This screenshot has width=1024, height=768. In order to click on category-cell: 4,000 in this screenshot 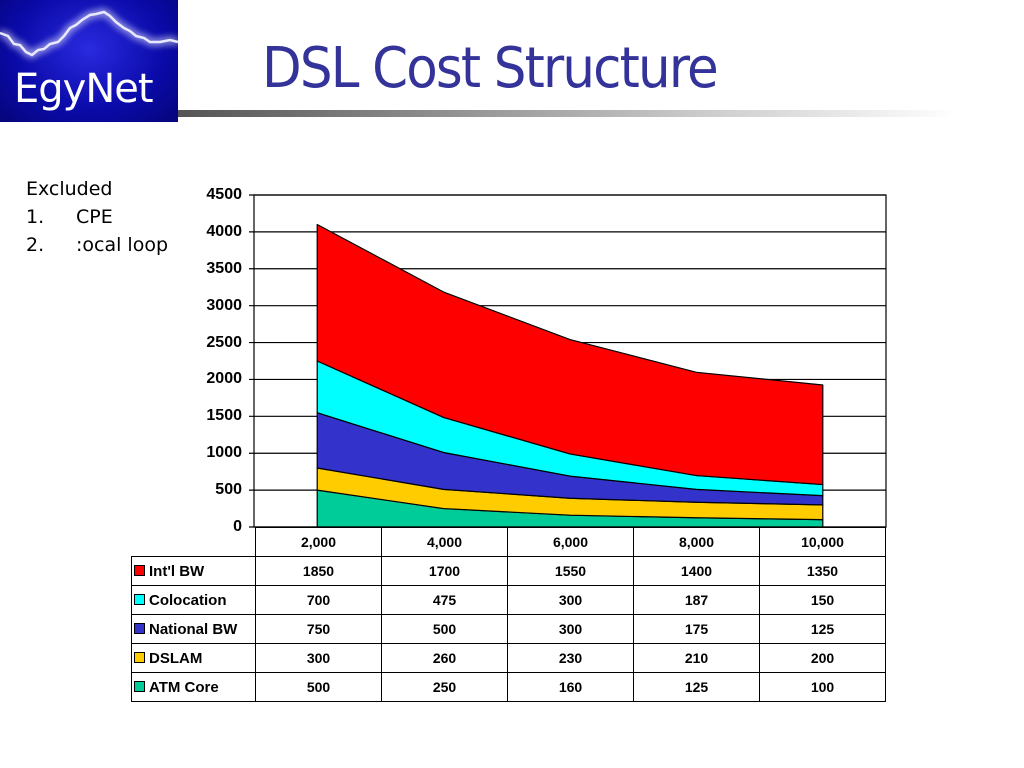, I will do `click(444, 542)`.